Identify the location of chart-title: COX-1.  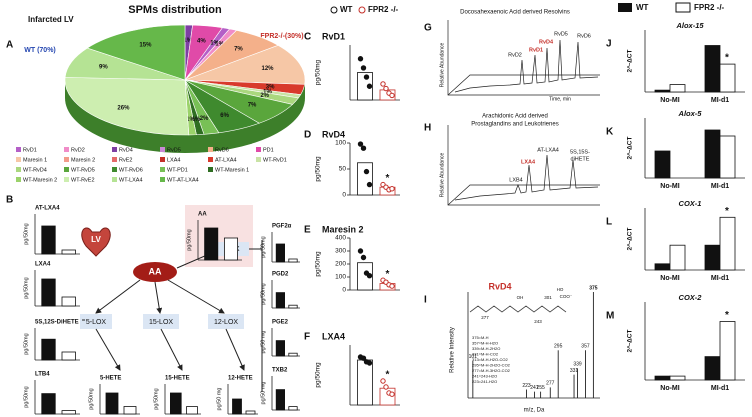
(690, 203).